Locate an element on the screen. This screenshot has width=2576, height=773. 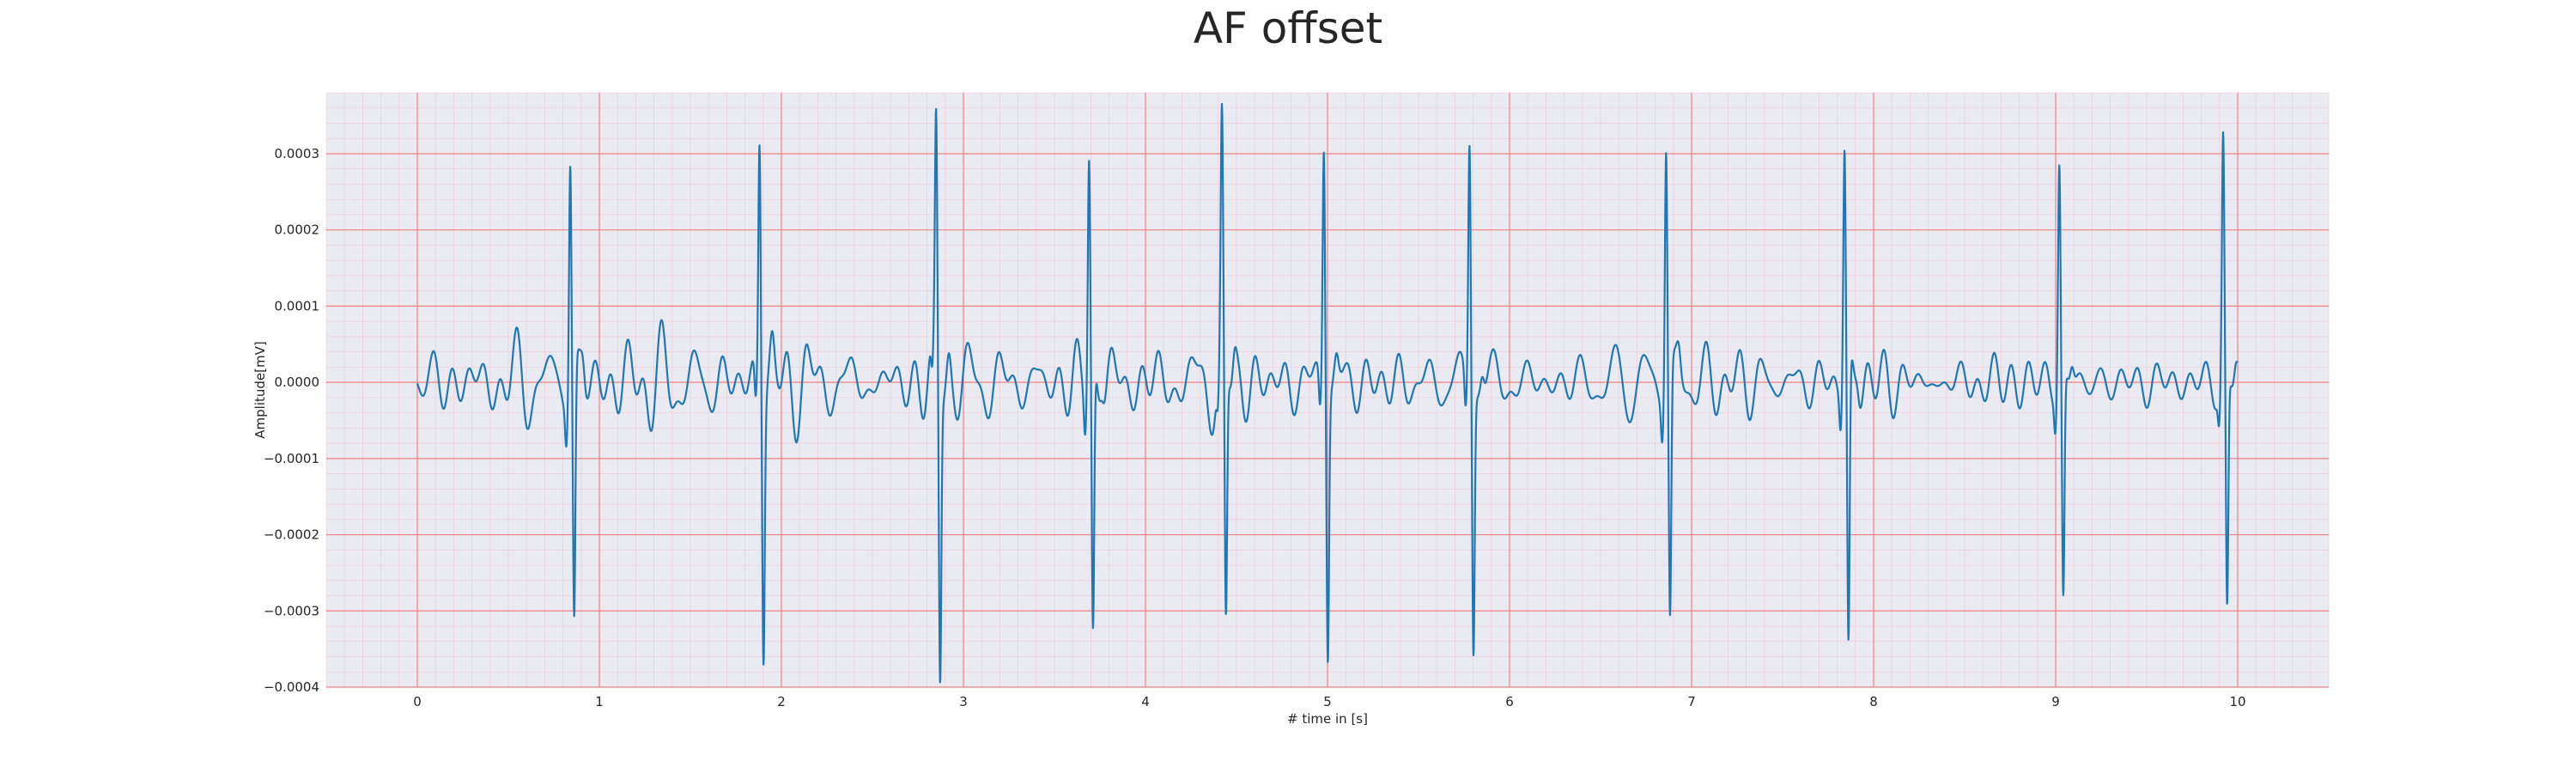
x-tick-label: 0 is located at coordinates (418, 701).